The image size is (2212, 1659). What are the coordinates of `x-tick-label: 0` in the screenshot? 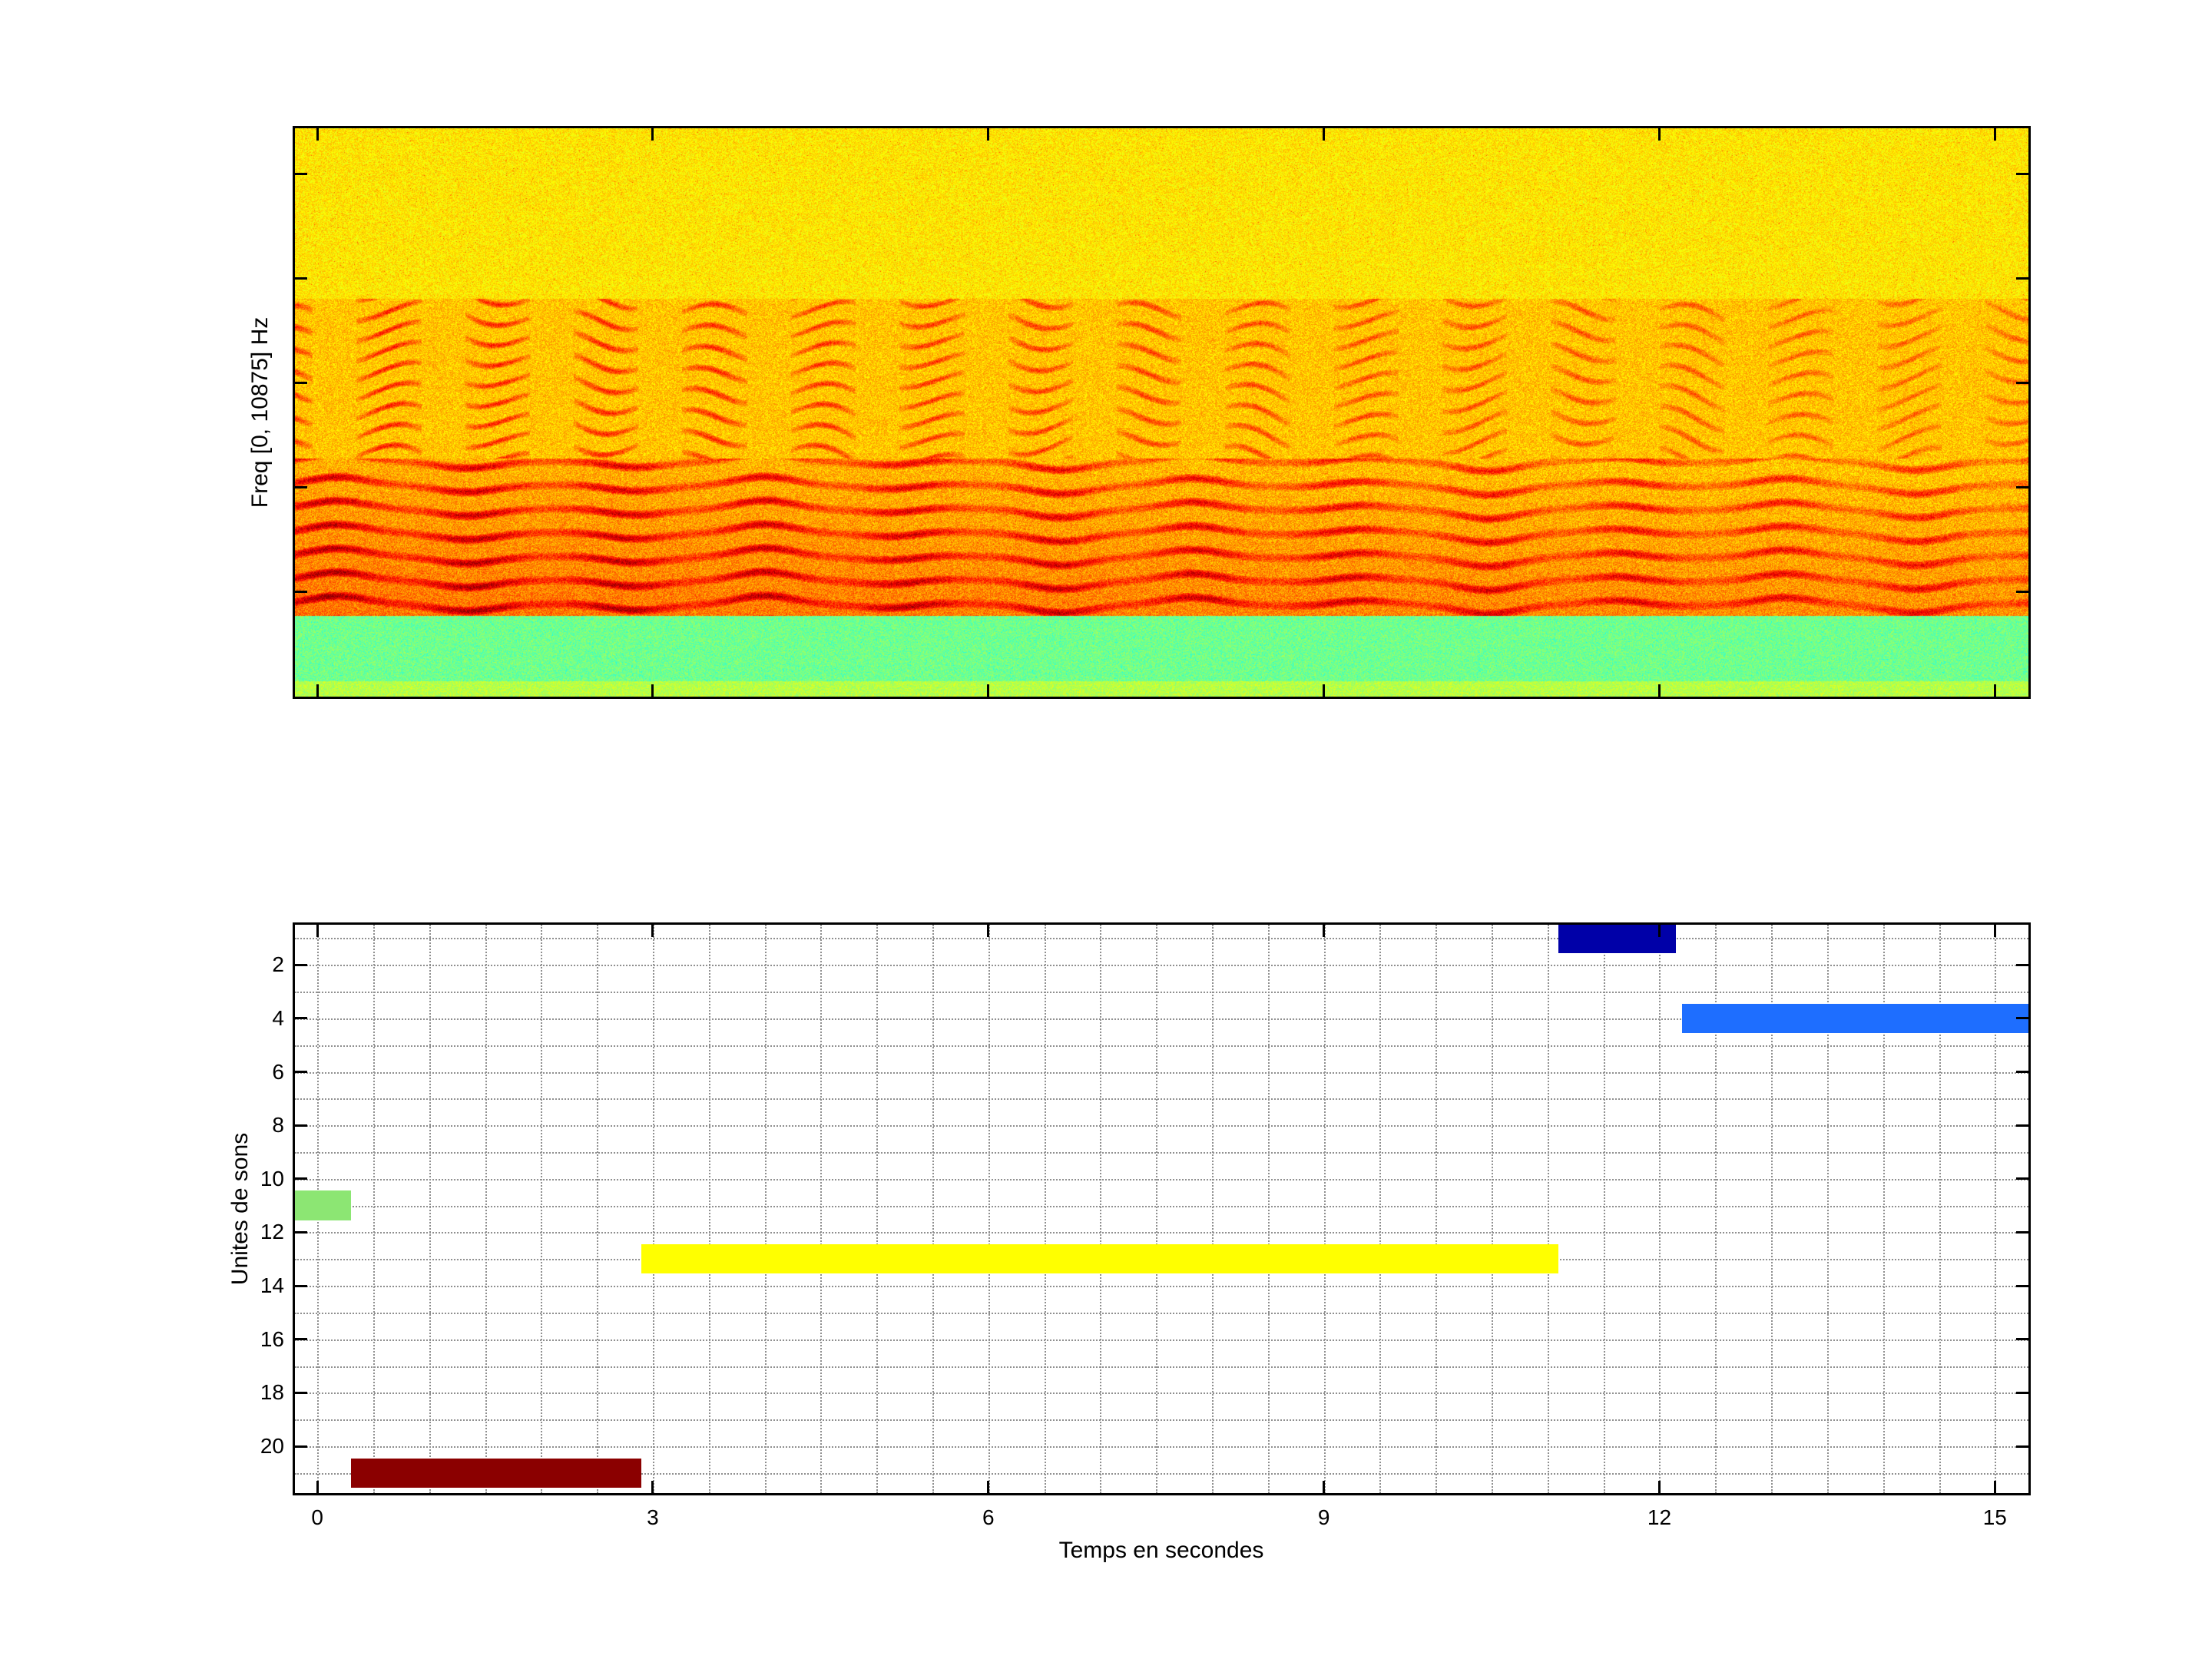 It's located at (317, 1517).